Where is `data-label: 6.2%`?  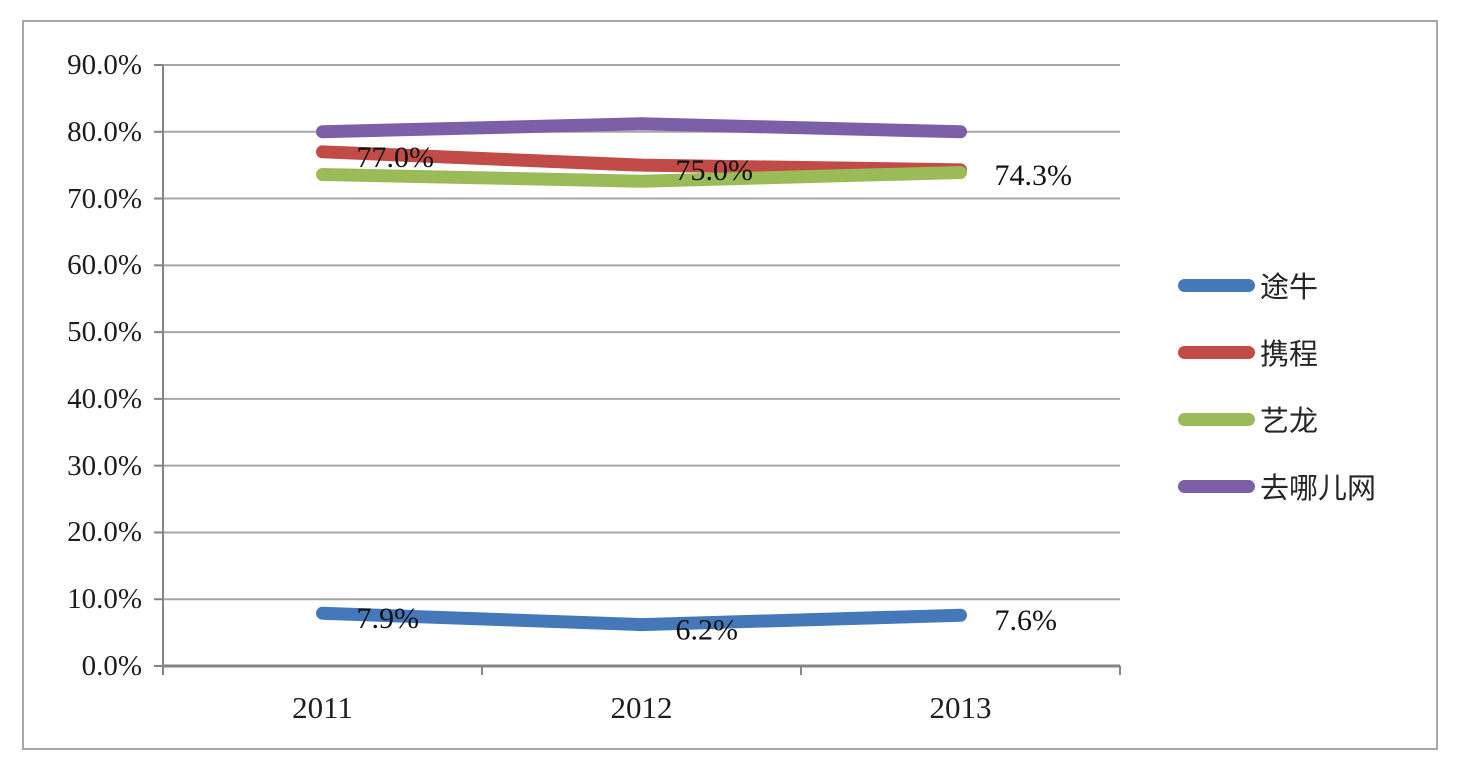 data-label: 6.2% is located at coordinates (707, 630).